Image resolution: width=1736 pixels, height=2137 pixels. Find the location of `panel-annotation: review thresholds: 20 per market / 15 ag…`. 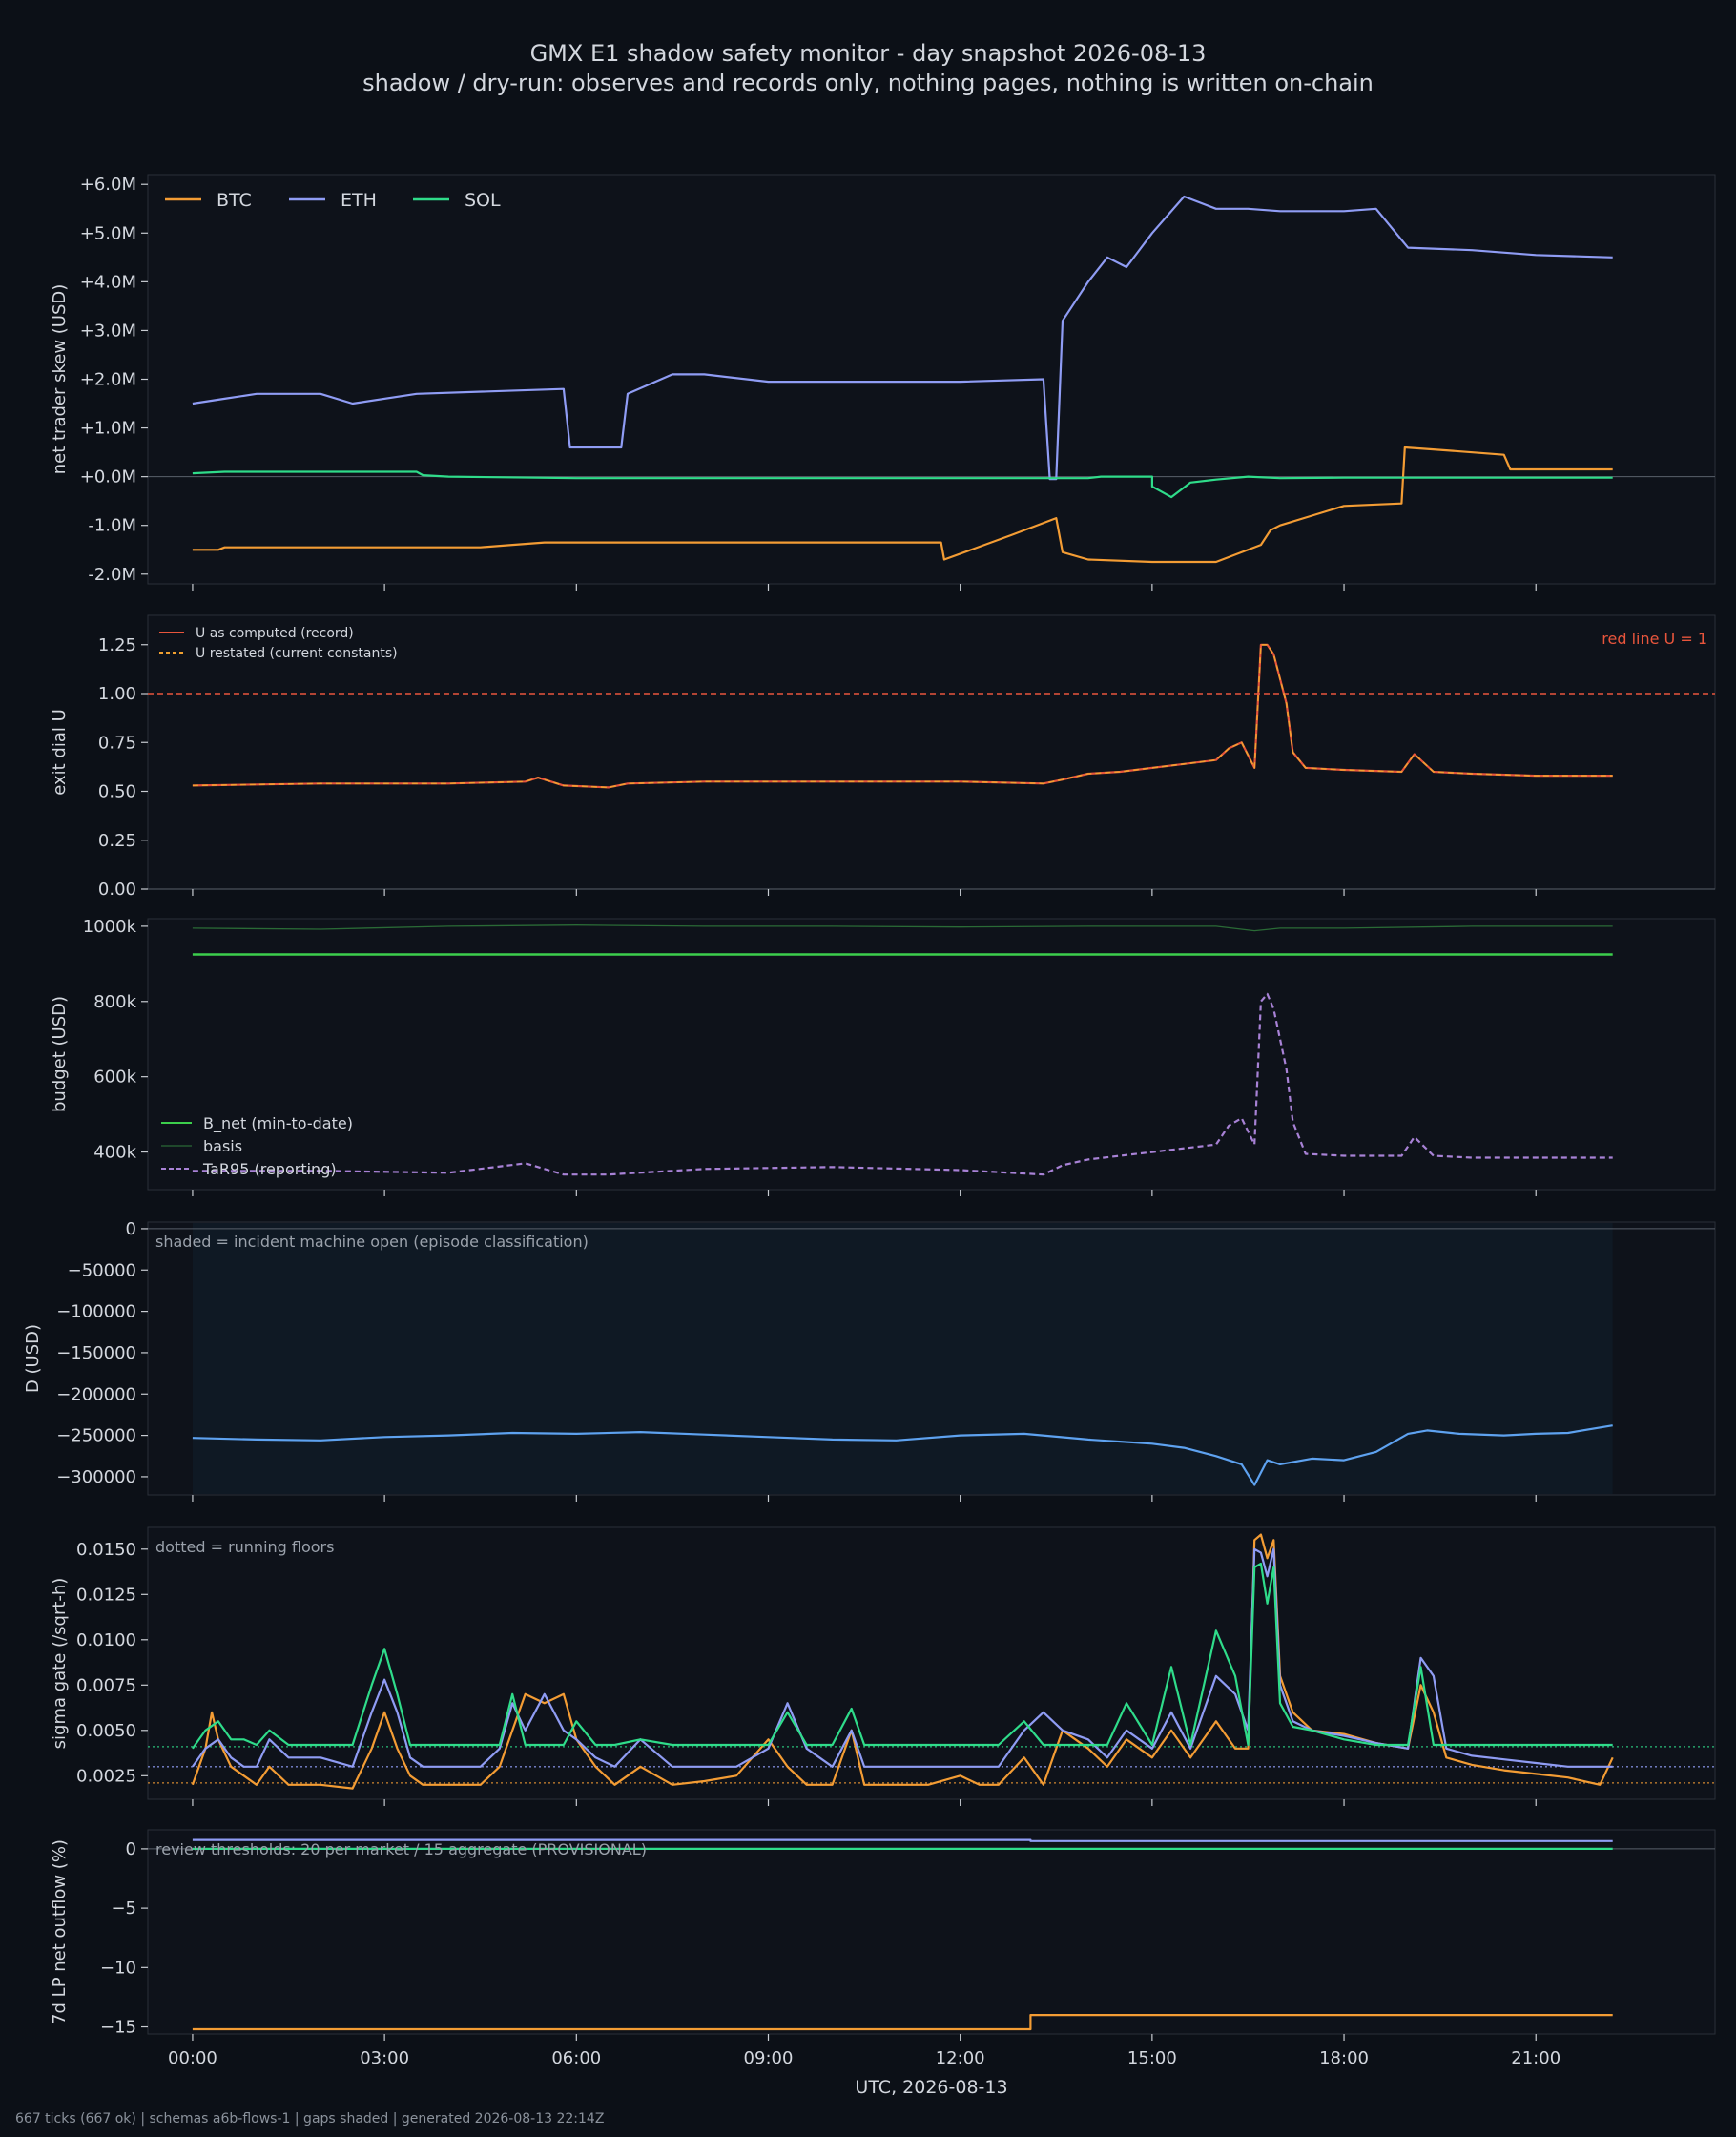

panel-annotation: review thresholds: 20 per market / 15 ag… is located at coordinates (401, 1849).